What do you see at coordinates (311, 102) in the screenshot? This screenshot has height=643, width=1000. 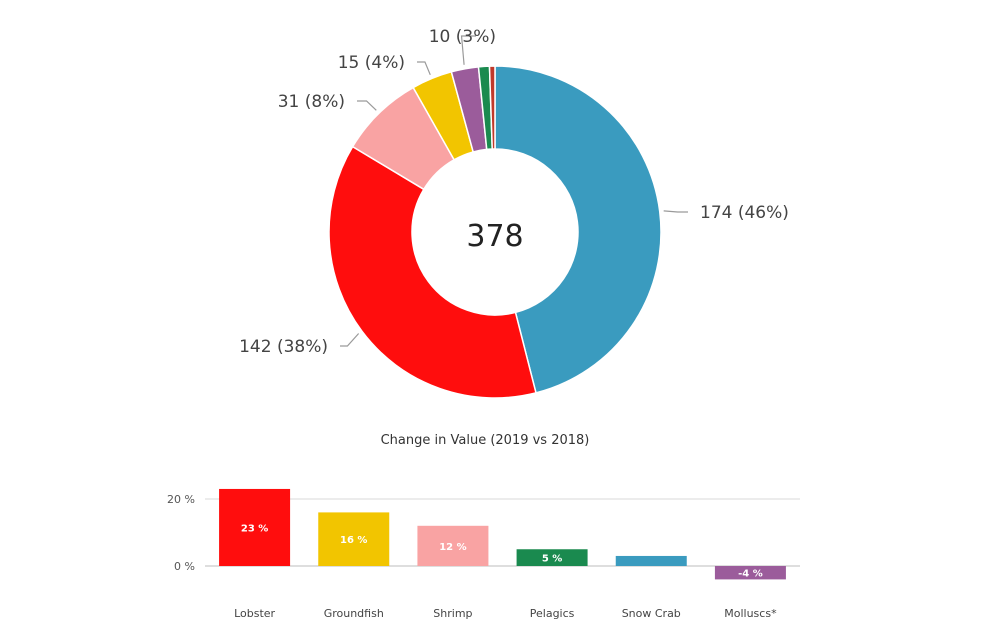 I see `slice-label: 31 (8%)` at bounding box center [311, 102].